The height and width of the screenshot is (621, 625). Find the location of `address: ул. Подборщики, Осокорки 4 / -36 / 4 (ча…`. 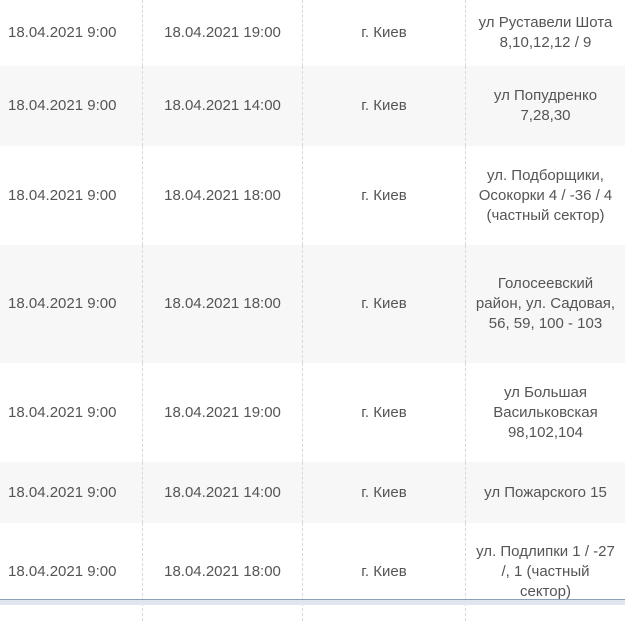

address: ул. Подборщики, Осокорки 4 / -36 / 4 (ча… is located at coordinates (545, 195).